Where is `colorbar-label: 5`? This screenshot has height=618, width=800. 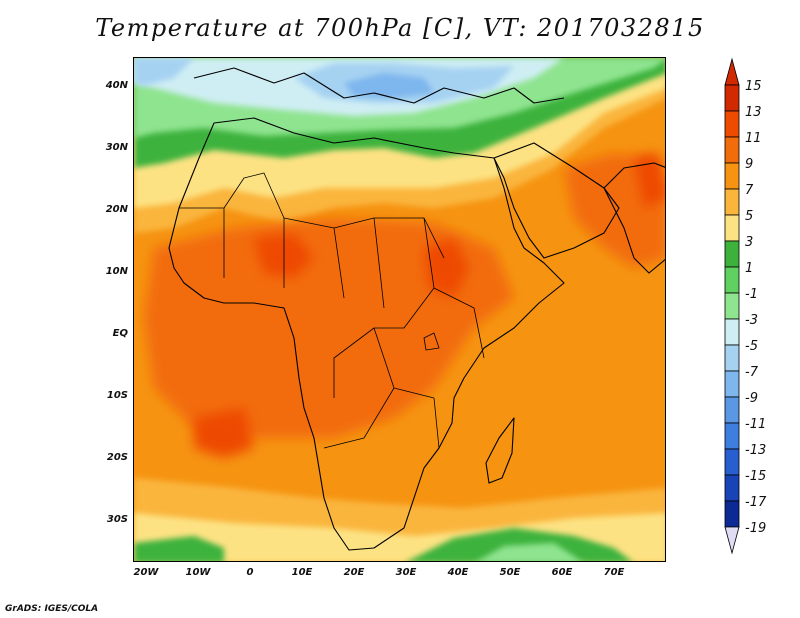 colorbar-label: 5 is located at coordinates (749, 216).